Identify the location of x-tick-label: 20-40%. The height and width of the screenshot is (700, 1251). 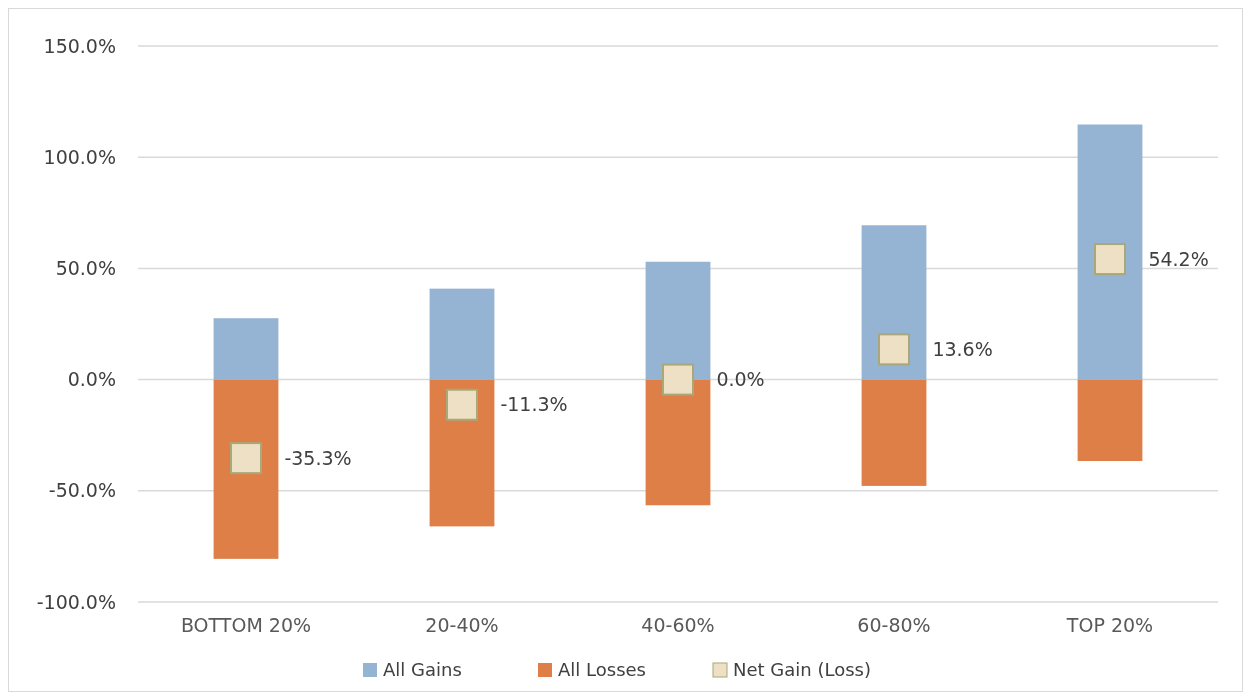
(462, 625).